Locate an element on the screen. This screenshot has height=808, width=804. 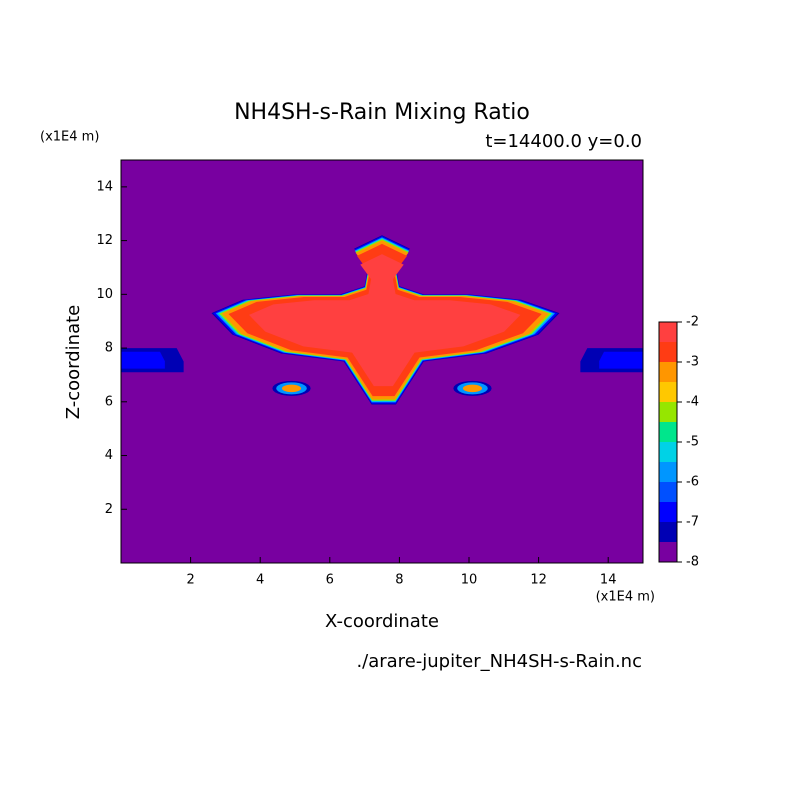
y-tick-label: 6 is located at coordinates (109, 401).